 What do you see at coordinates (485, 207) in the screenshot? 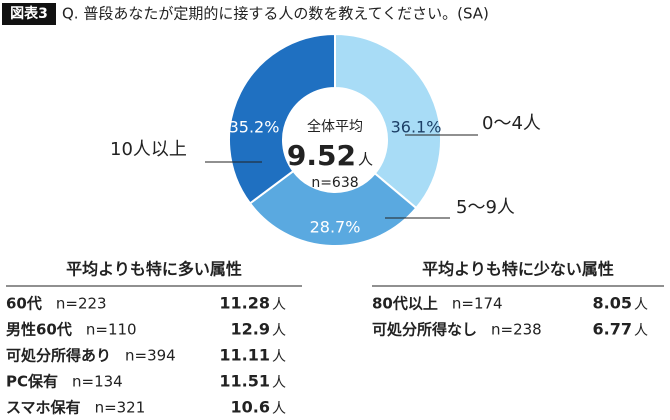
I see `category-label: 5〜9人` at bounding box center [485, 207].